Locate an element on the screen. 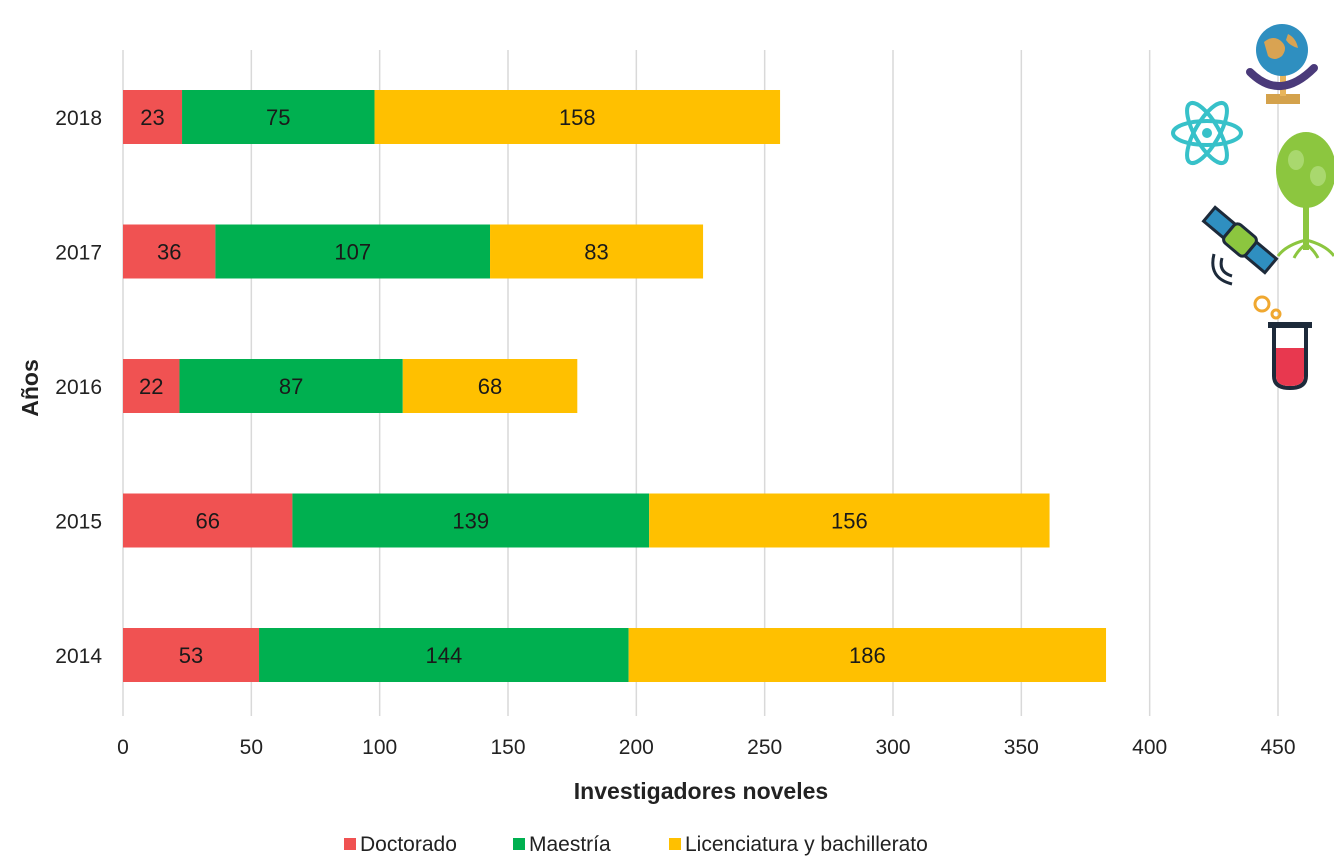  x-axis-title: Investigadores noveles is located at coordinates (701, 791).